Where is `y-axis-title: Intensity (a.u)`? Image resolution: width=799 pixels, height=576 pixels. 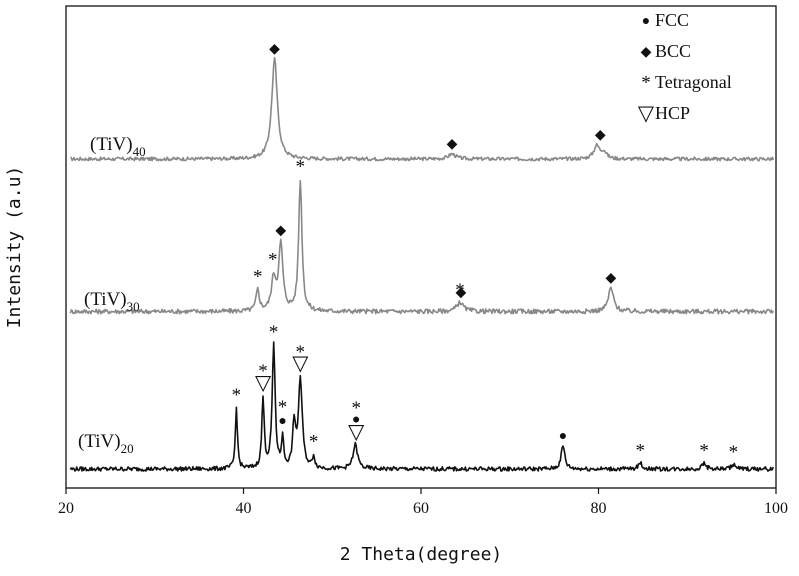
y-axis-title: Intensity (a.u) is located at coordinates (14, 247).